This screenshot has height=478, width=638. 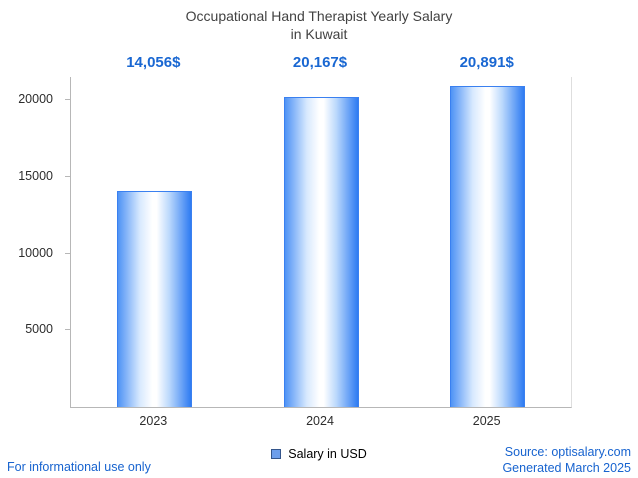 What do you see at coordinates (153, 62) in the screenshot?
I see `bar-value-label: 14,056$` at bounding box center [153, 62].